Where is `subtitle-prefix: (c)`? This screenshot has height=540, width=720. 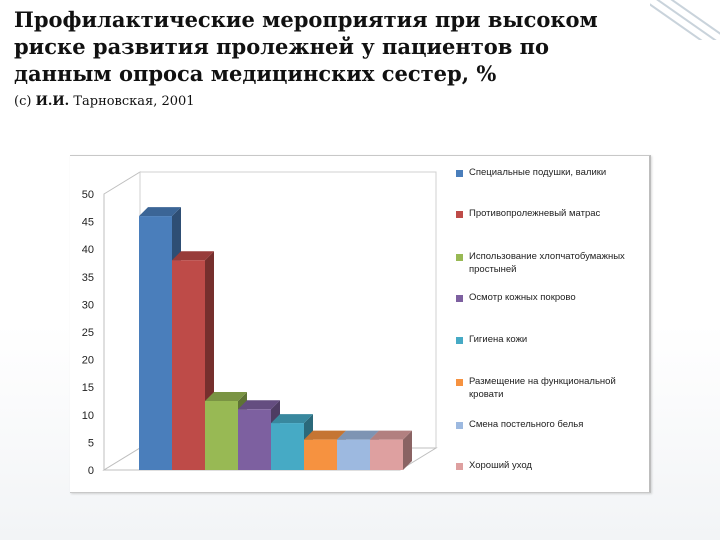
subtitle-prefix: (c) is located at coordinates (25, 101).